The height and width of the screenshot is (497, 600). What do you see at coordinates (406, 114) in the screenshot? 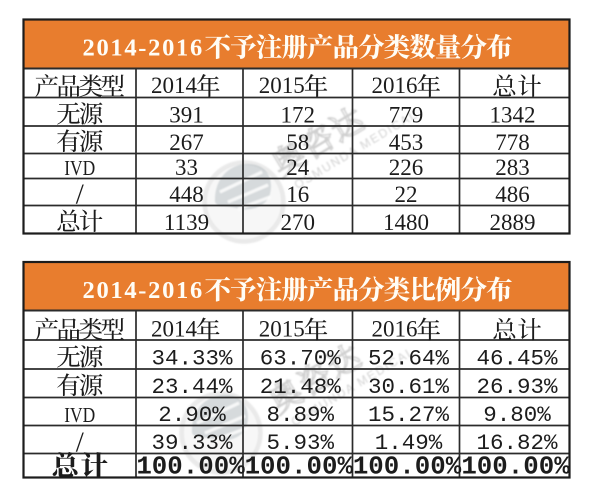
I see `svg-text: 779` at bounding box center [406, 114].